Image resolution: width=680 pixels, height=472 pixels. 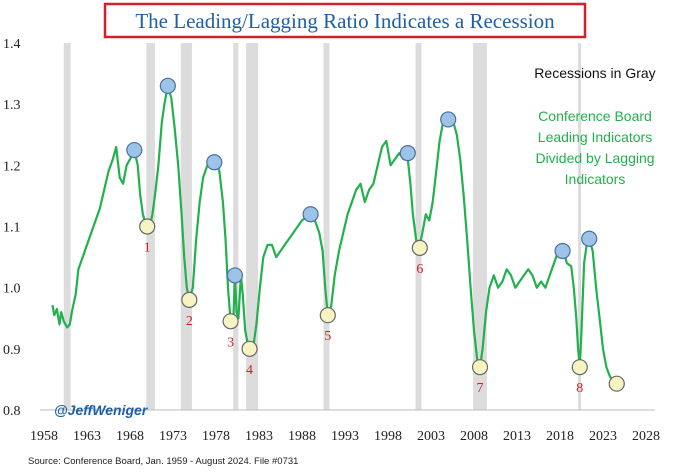 What do you see at coordinates (419, 269) in the screenshot?
I see `recession-number-label: 6` at bounding box center [419, 269].